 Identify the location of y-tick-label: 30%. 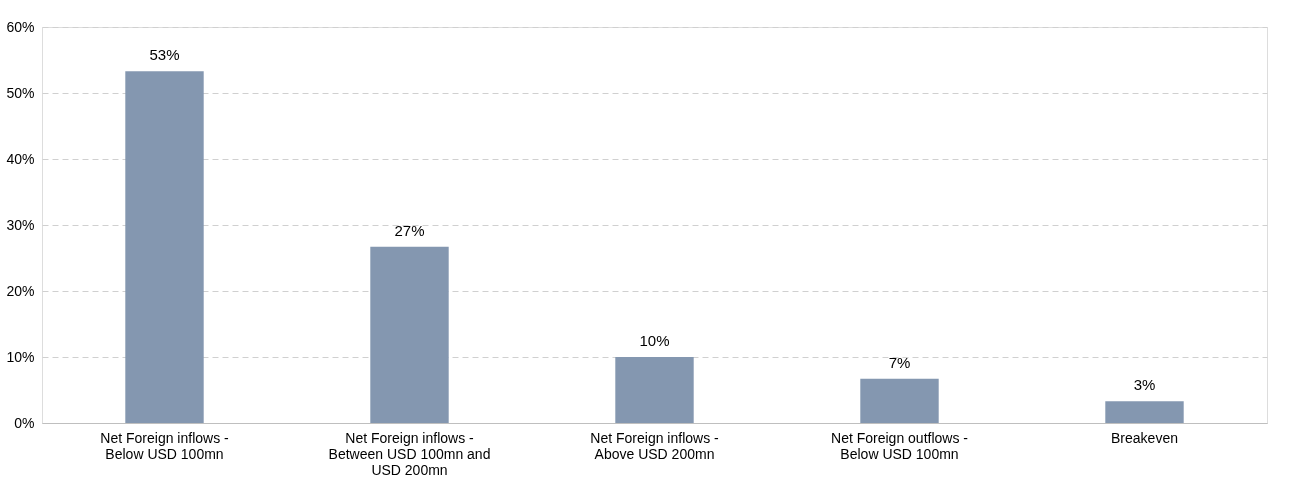
(20, 224).